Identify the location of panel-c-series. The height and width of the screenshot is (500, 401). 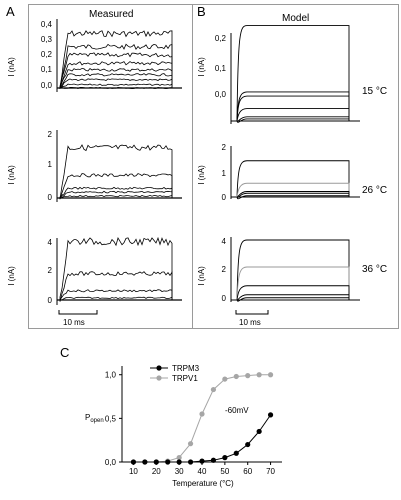
(202, 418).